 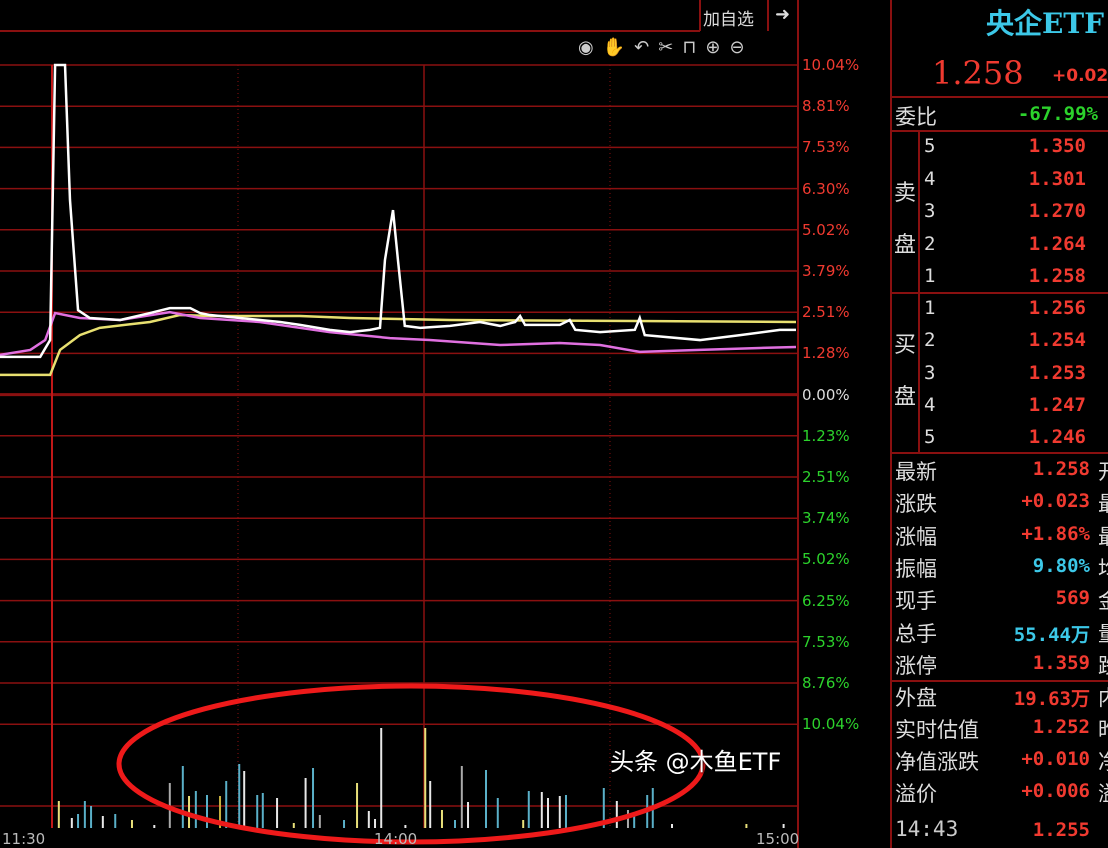 I want to click on stat-row: 净值涨跌+0.010净, so click(x=1001, y=761).